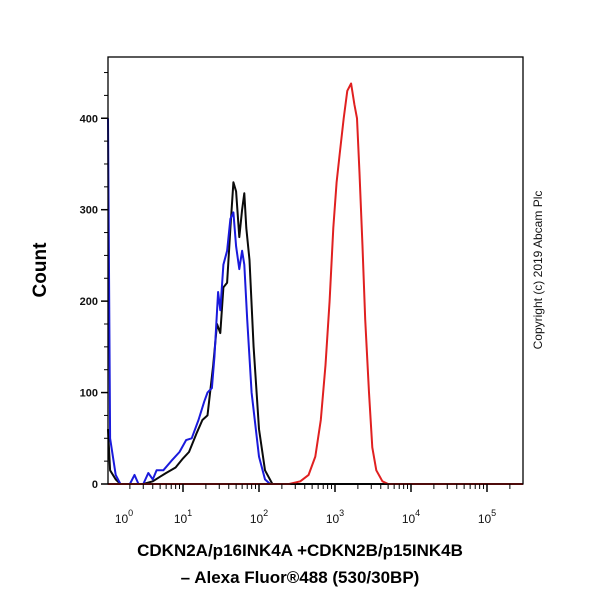  I want to click on y-tick-label: 0, so click(95, 485).